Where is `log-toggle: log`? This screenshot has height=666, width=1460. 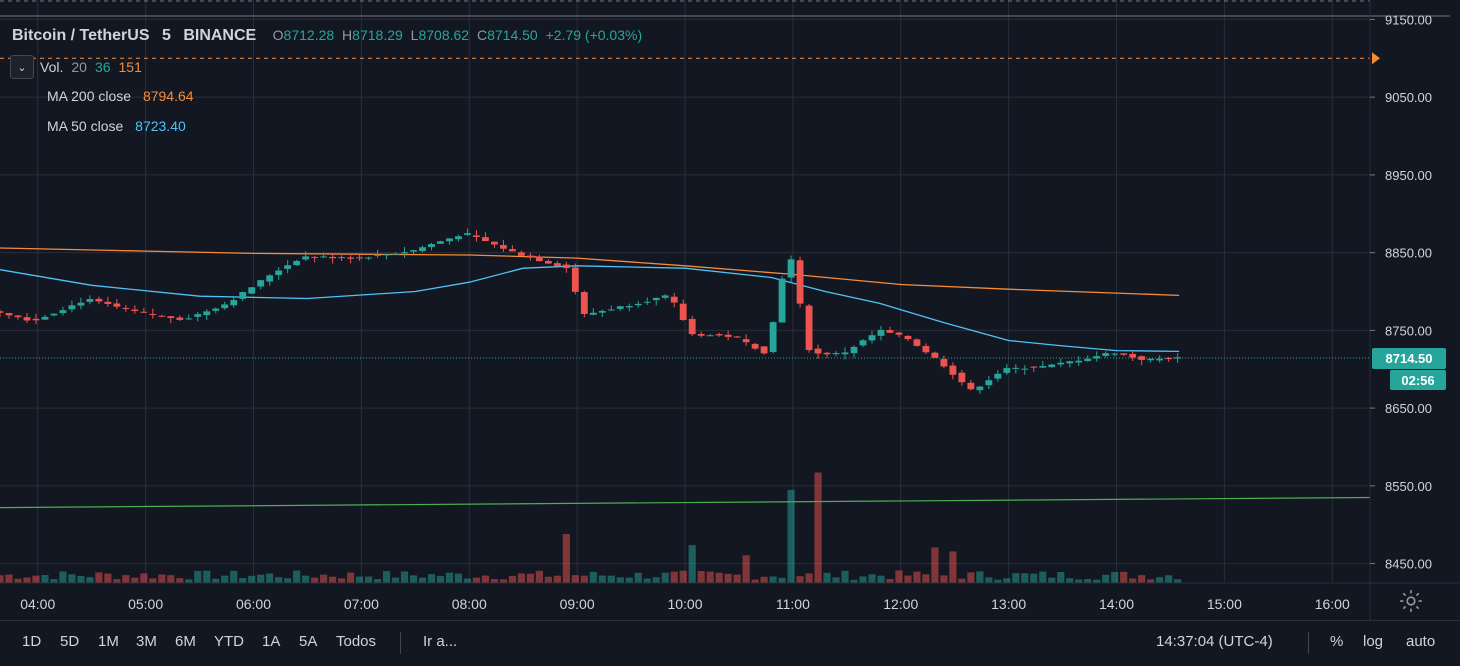
log-toggle: log is located at coordinates (1373, 641).